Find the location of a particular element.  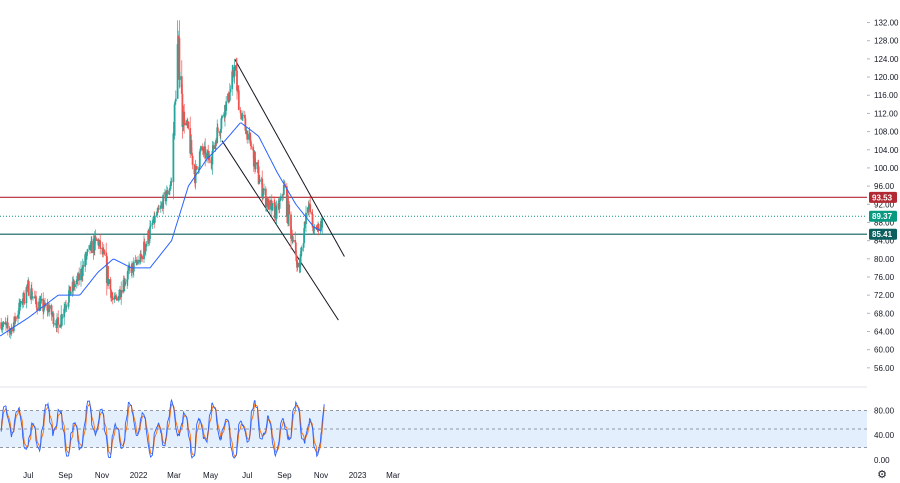

price-tick-label: 124.00 is located at coordinates (886, 59).